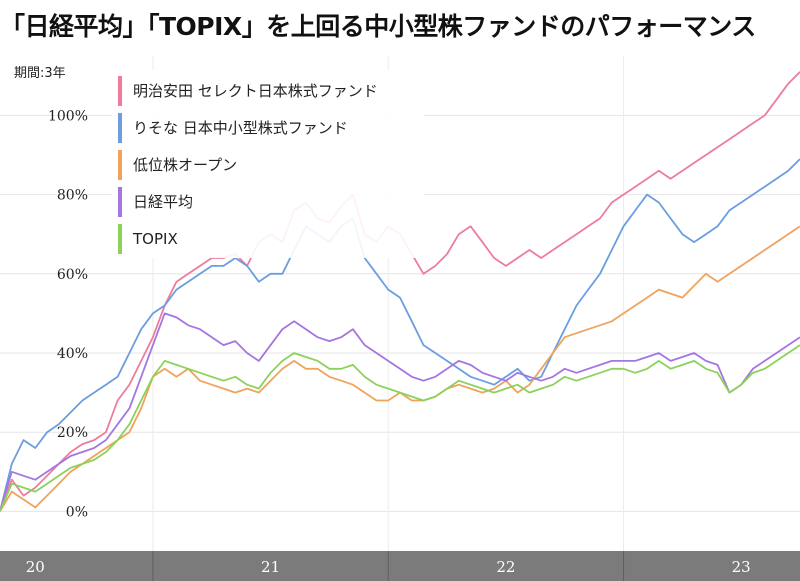 This screenshot has width=800, height=581. Describe the element at coordinates (72, 433) in the screenshot. I see `y-tick-label: 20%` at that location.